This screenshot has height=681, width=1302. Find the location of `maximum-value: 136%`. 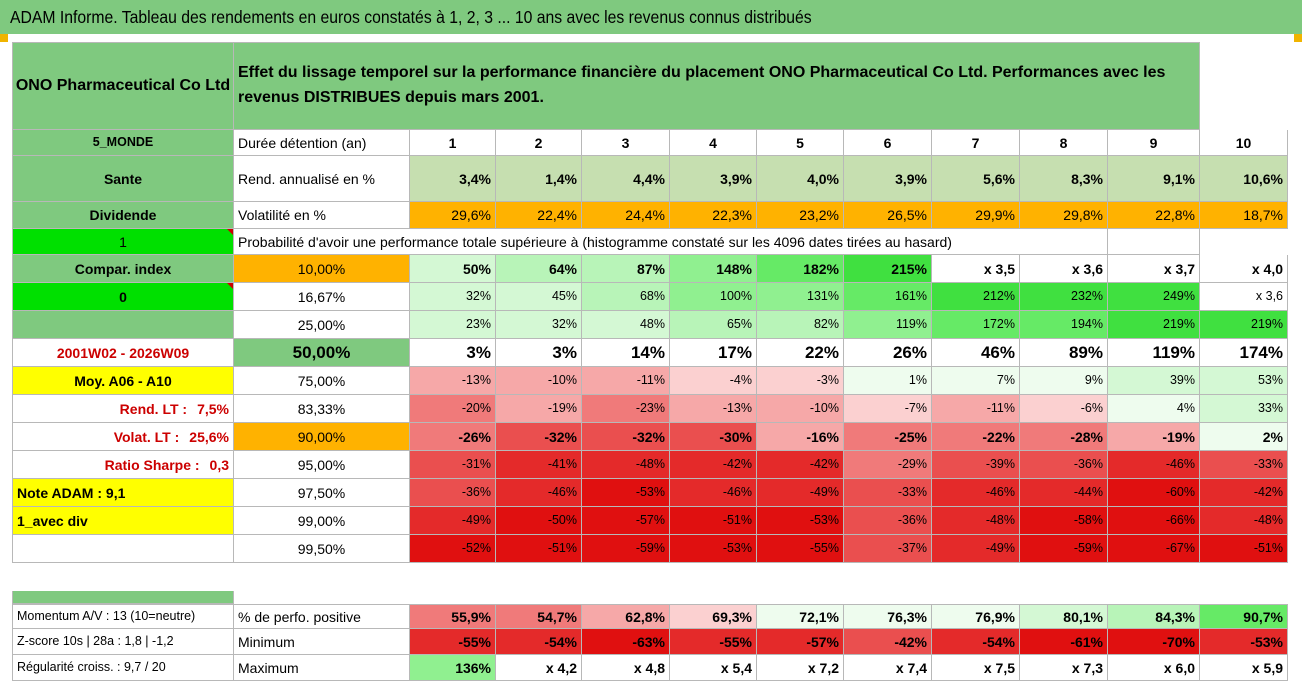

maximum-value: 136% is located at coordinates (453, 668).